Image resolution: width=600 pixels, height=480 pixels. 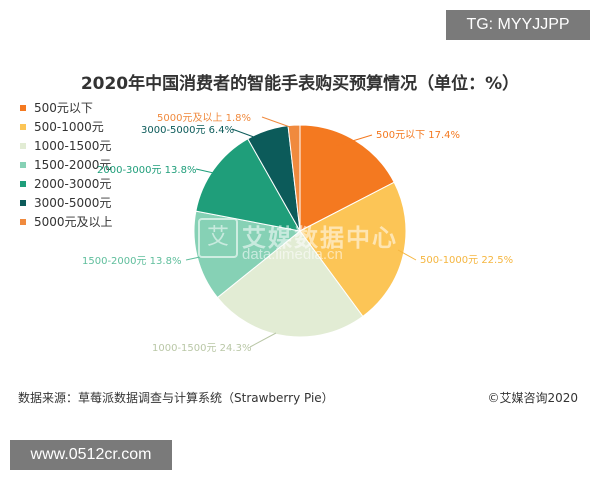 I want to click on legend-item: 3000-5000元, so click(x=66, y=202).